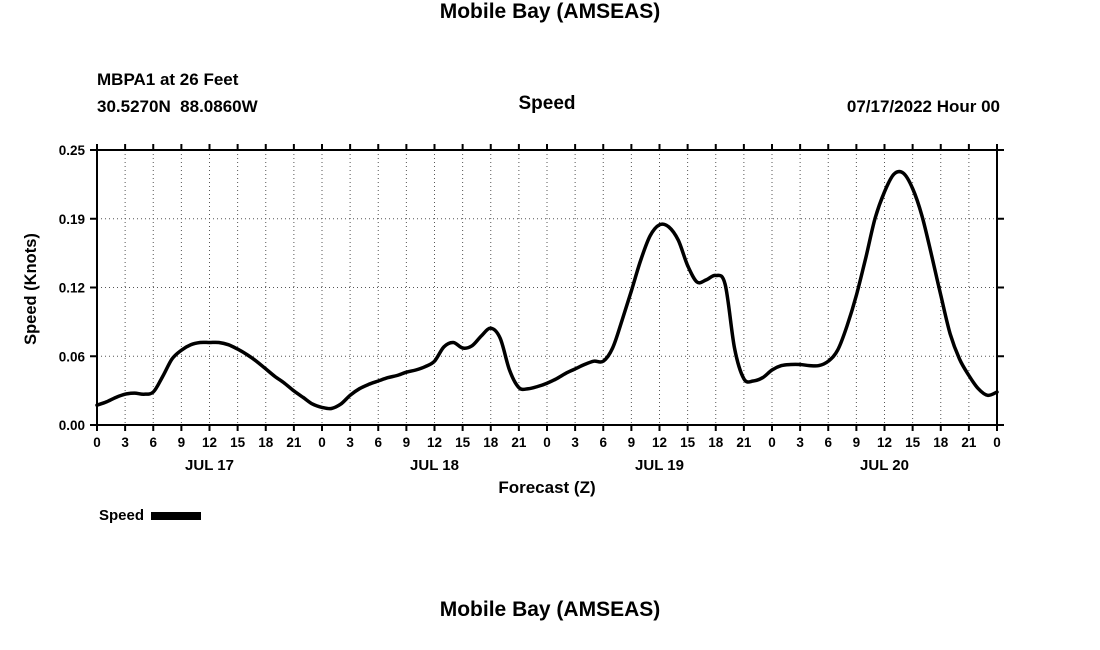  Describe the element at coordinates (122, 515) in the screenshot. I see `legend-label: Speed` at that location.